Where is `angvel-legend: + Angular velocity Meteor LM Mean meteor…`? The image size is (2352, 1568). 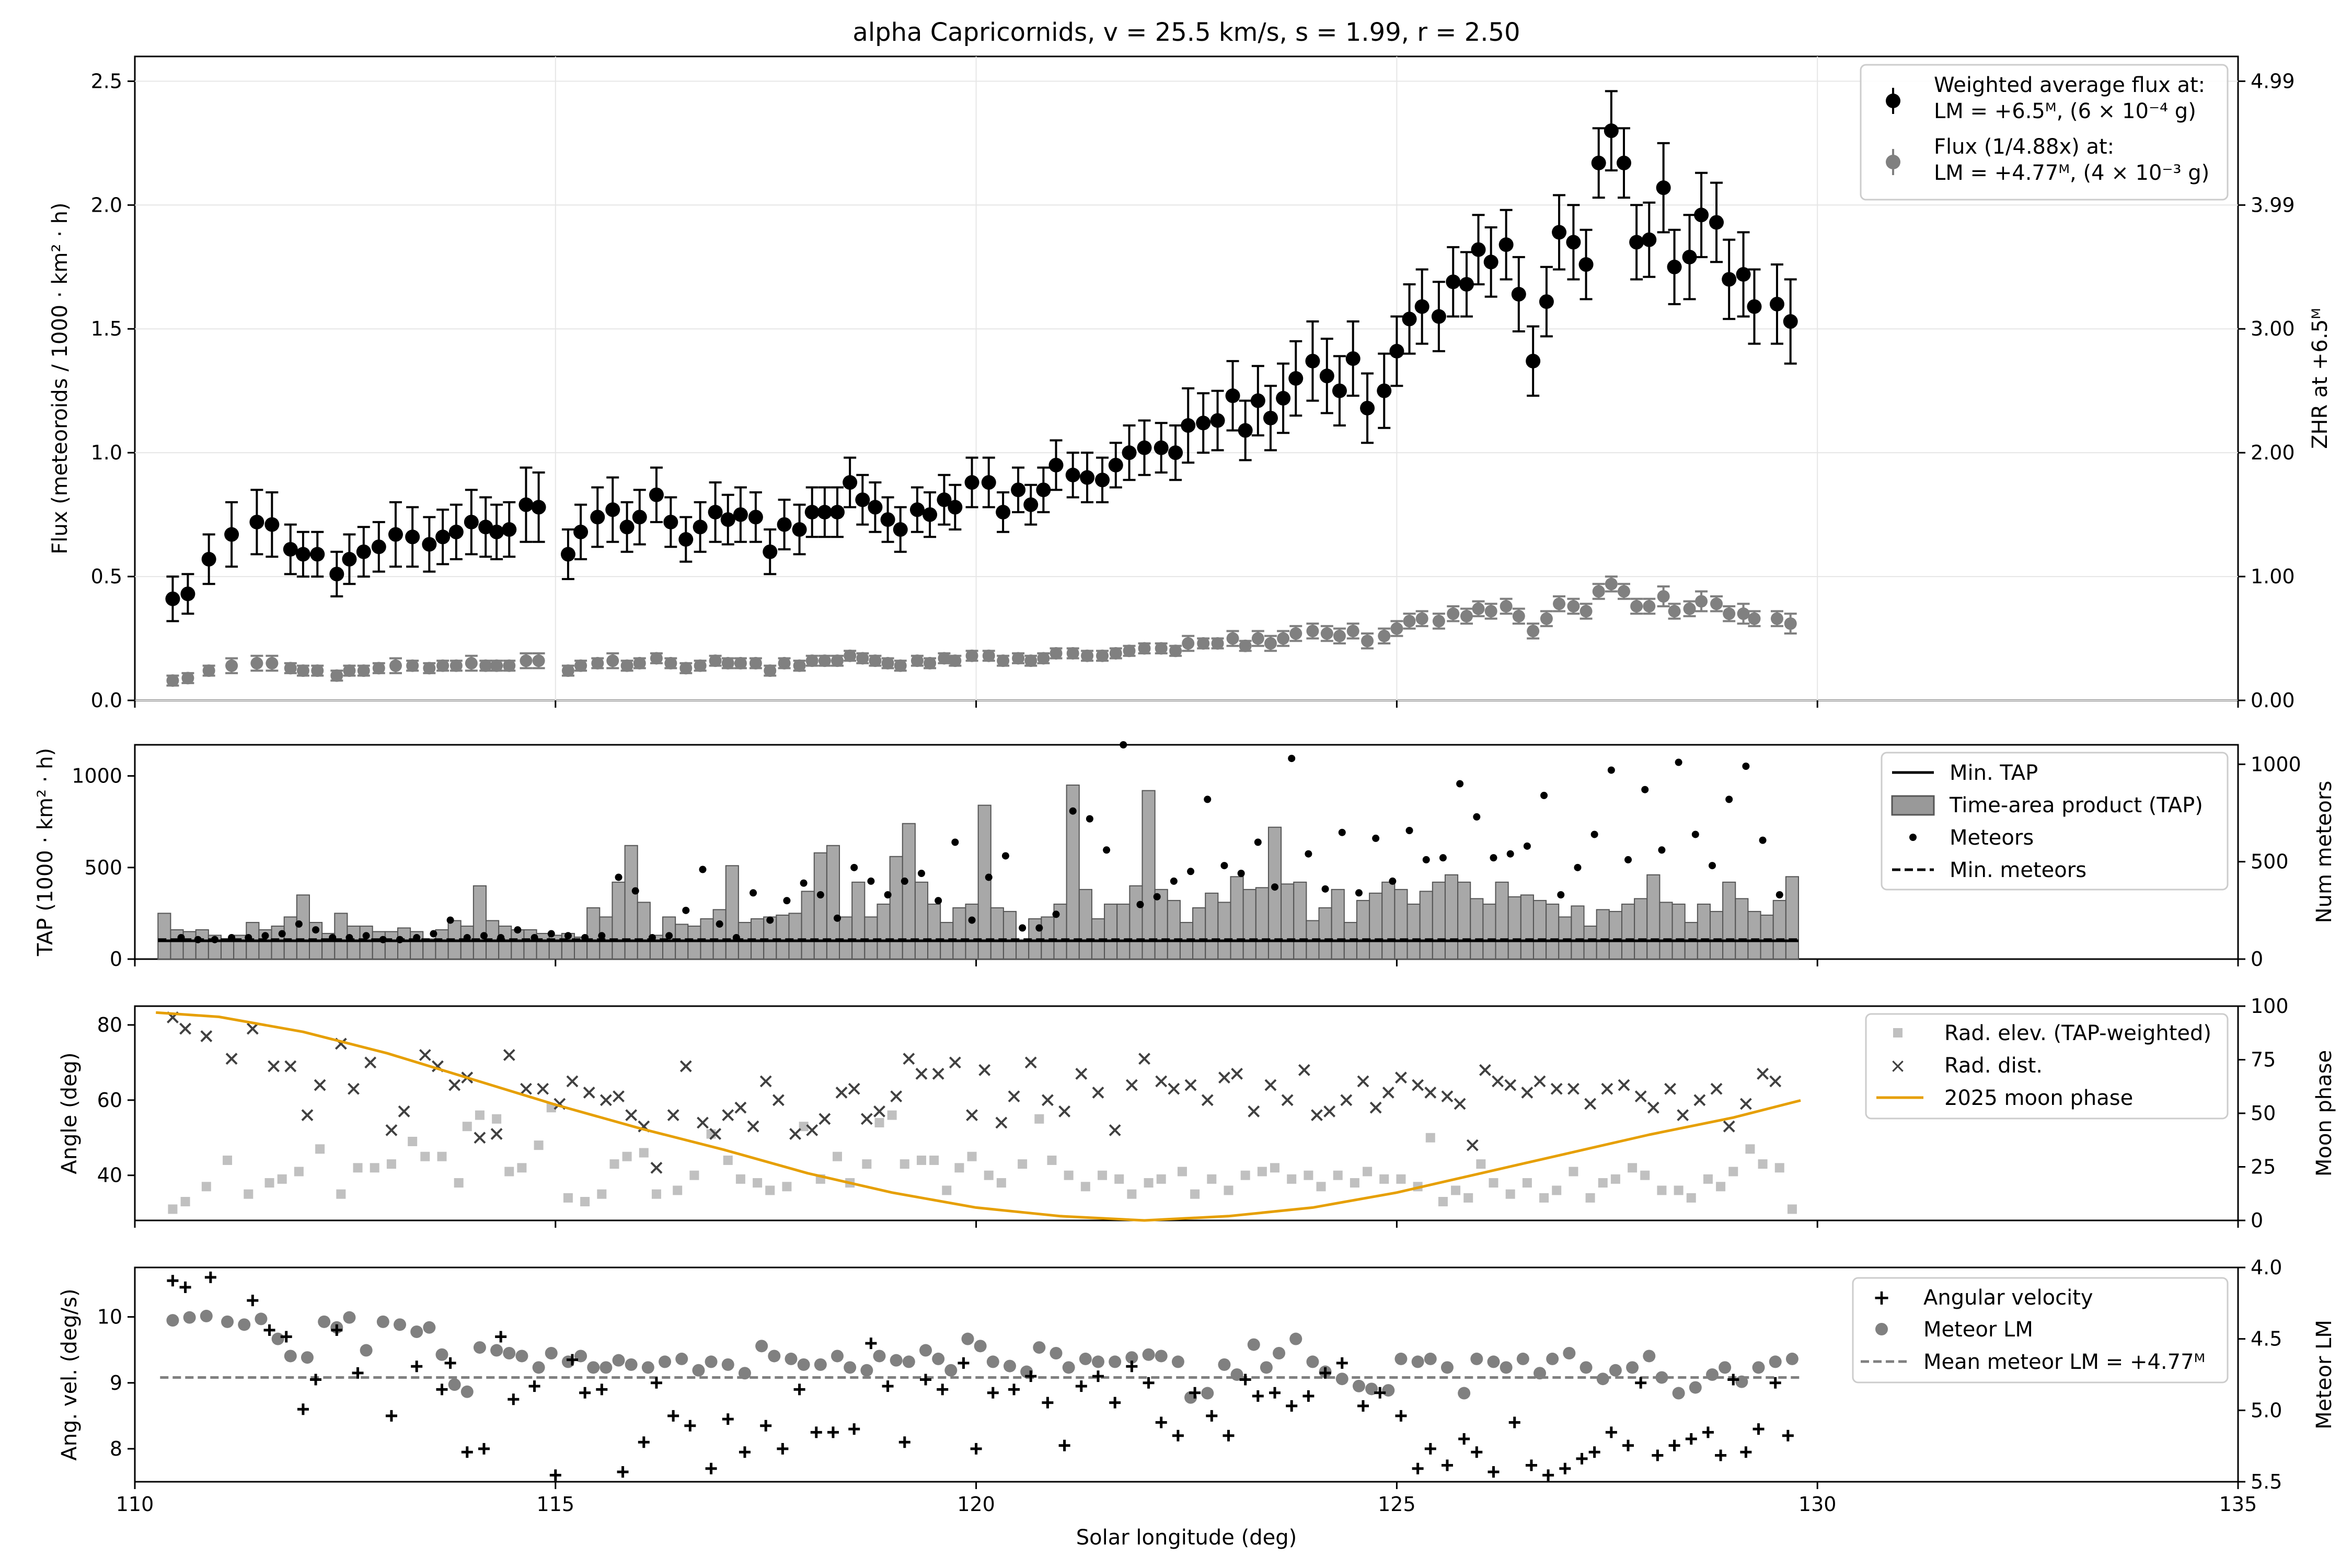
angvel-legend: + Angular velocity Meteor LM Mean meteor… is located at coordinates (2040, 1330).